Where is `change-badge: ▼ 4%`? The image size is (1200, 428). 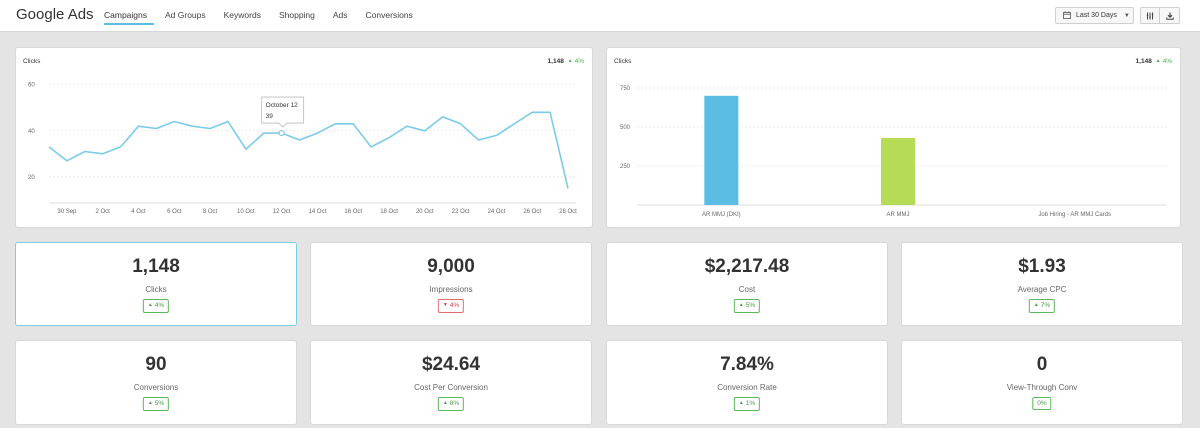
change-badge: ▼ 4% is located at coordinates (451, 306).